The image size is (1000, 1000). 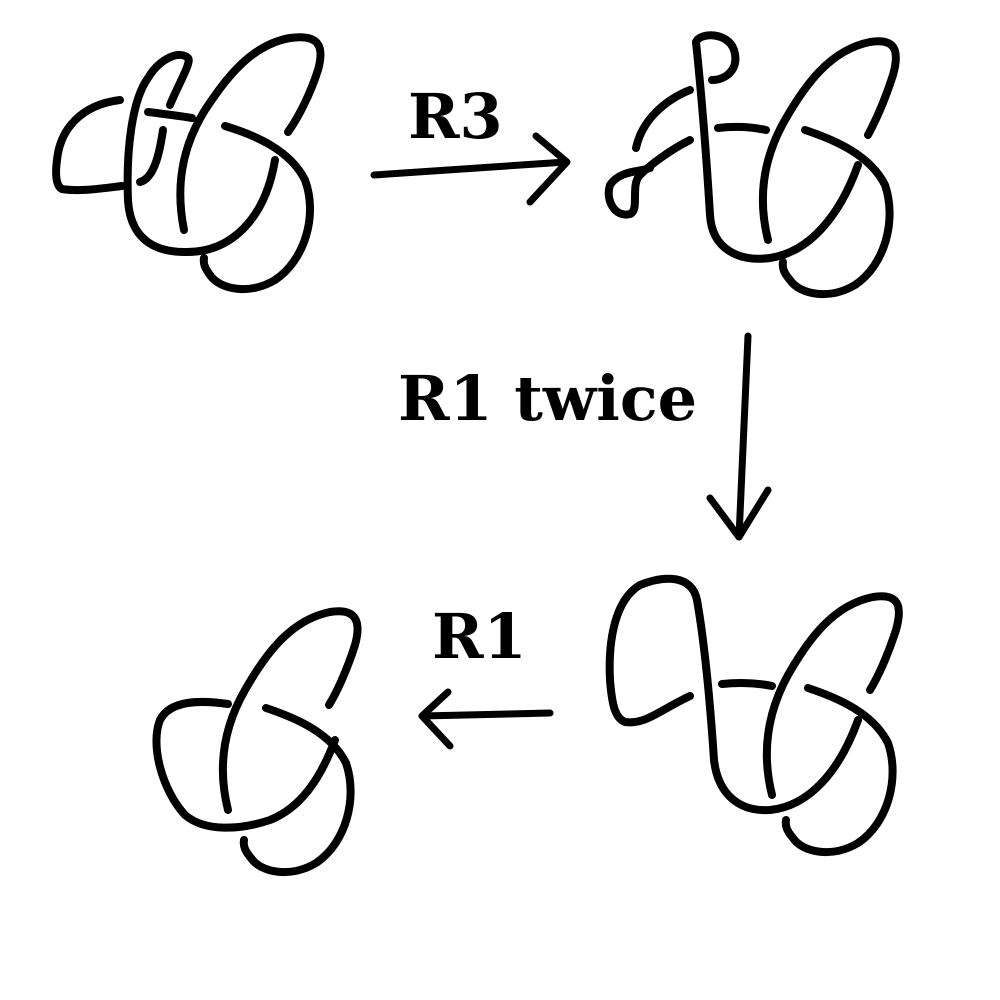 What do you see at coordinates (170, 115) in the screenshot?
I see `knot1-crossing-bar` at bounding box center [170, 115].